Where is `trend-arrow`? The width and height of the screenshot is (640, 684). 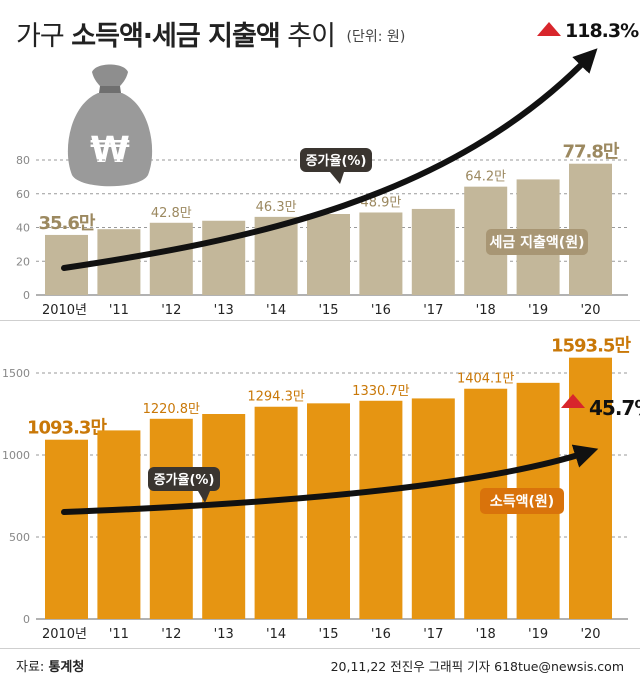 trend-arrow is located at coordinates (330, 479).